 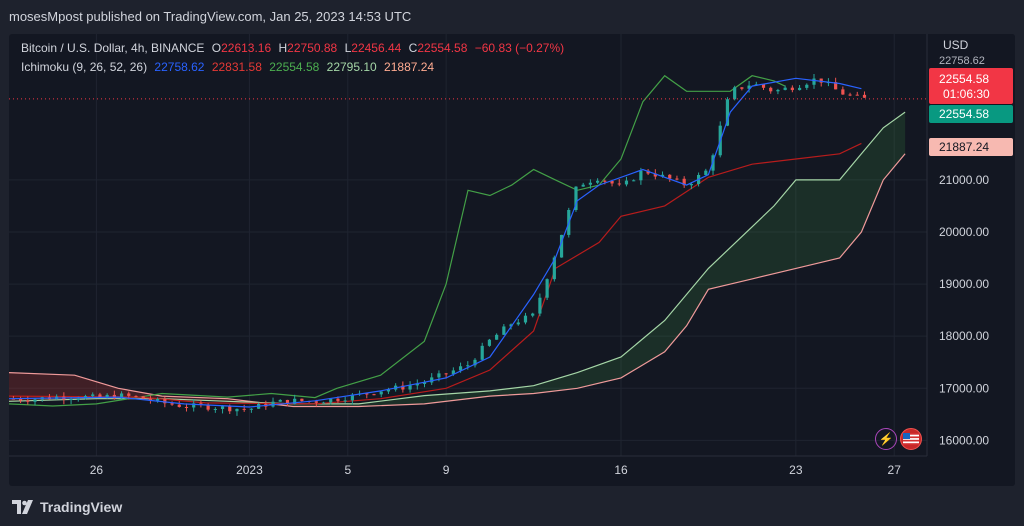 I want to click on y-tick-label: 16000.00, so click(x=964, y=440).